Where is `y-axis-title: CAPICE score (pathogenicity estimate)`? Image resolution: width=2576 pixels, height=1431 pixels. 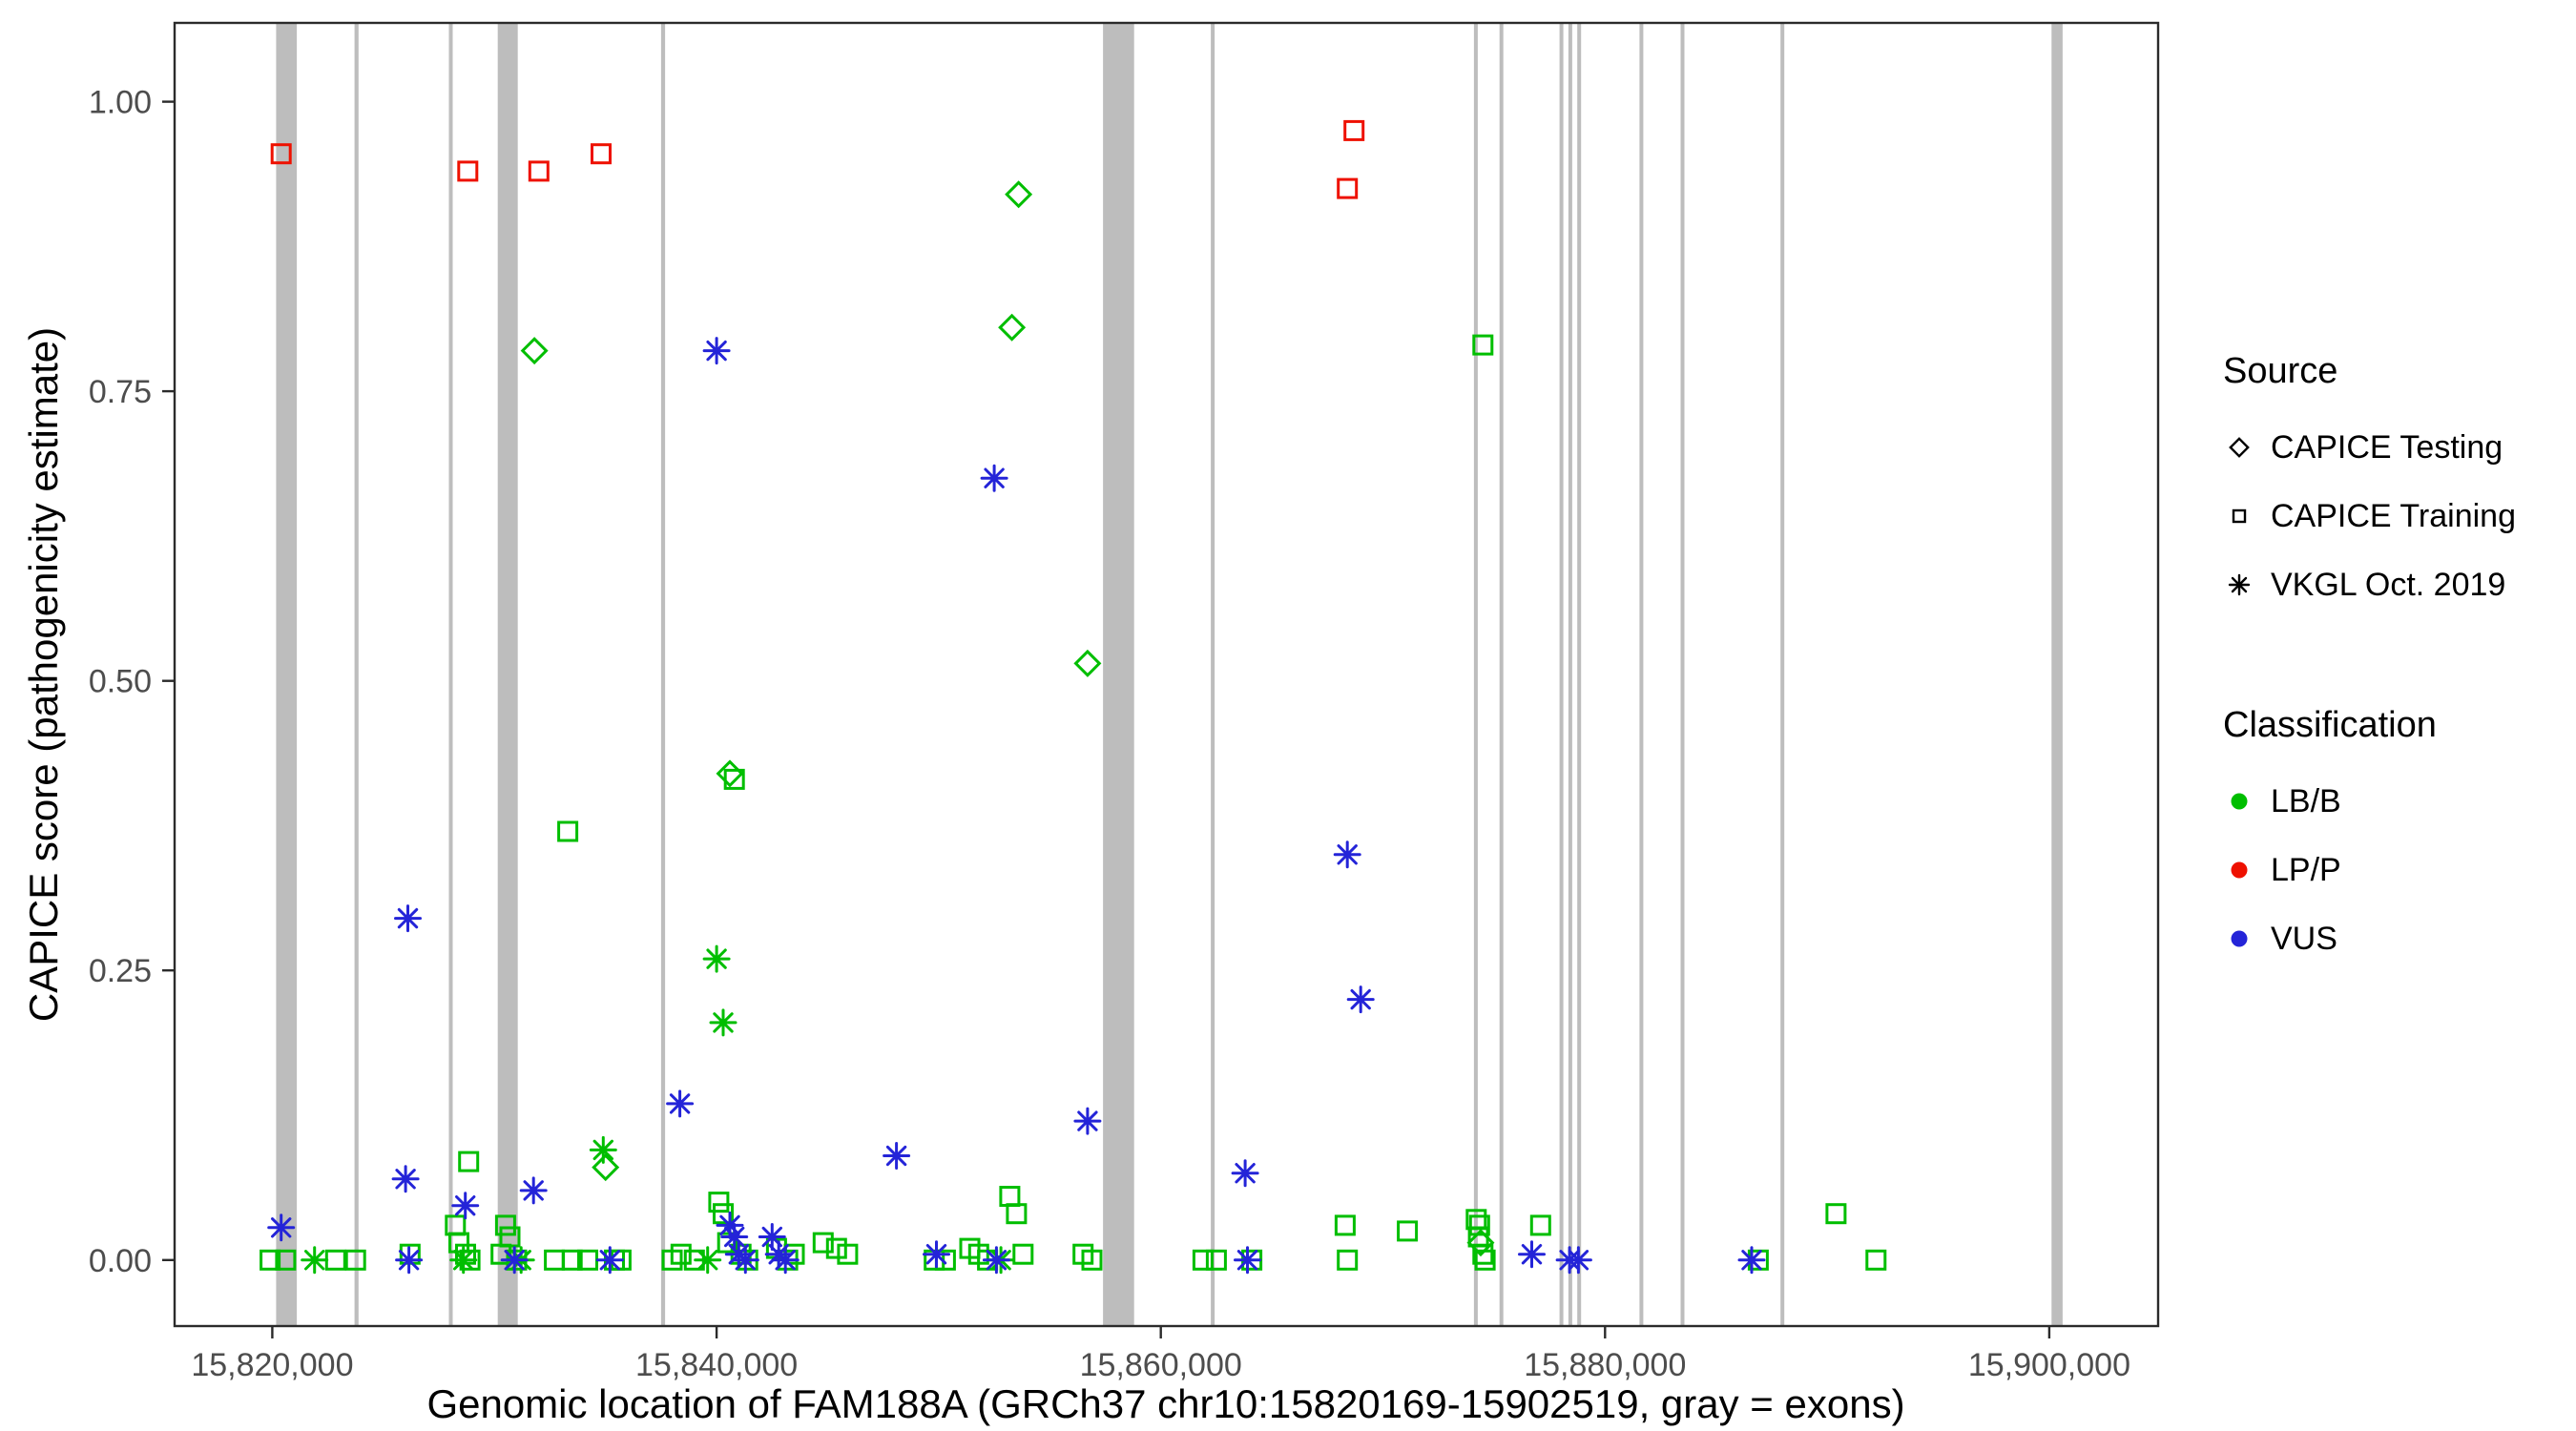
y-axis-title: CAPICE score (pathogenicity estimate) is located at coordinates (43, 674).